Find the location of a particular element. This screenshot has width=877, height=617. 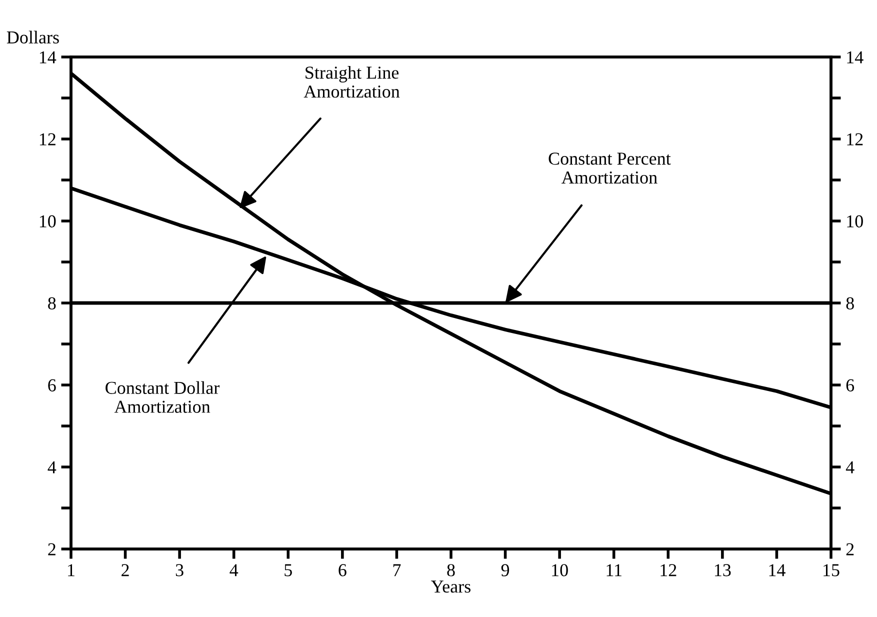

y2-tick-label: 2 is located at coordinates (850, 549).